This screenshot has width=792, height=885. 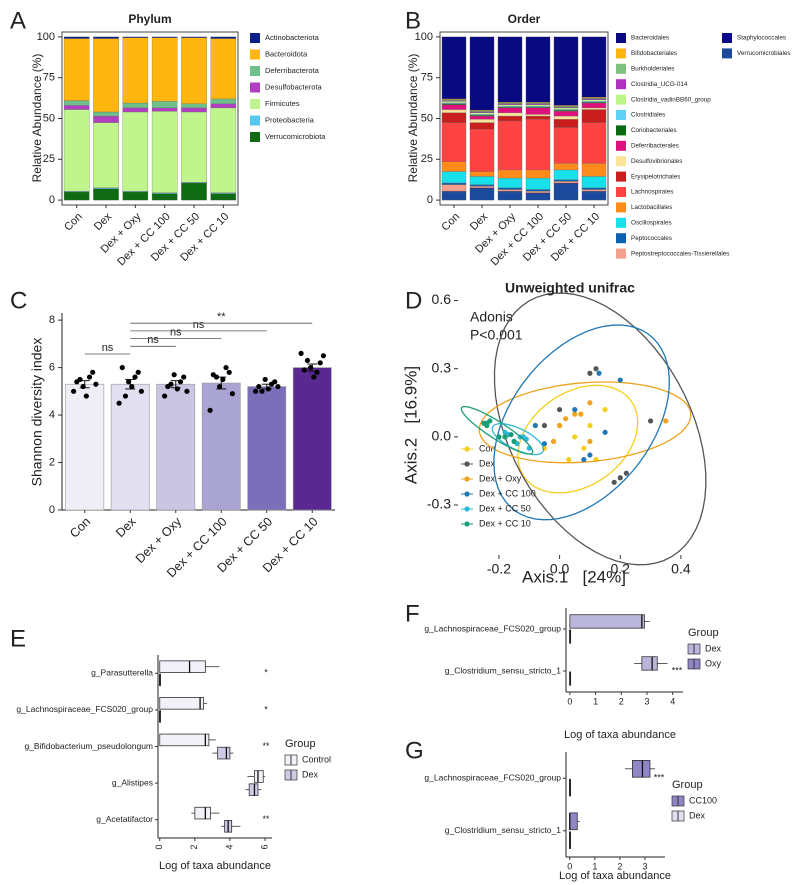 I want to click on significance-label: *, so click(x=266, y=709).